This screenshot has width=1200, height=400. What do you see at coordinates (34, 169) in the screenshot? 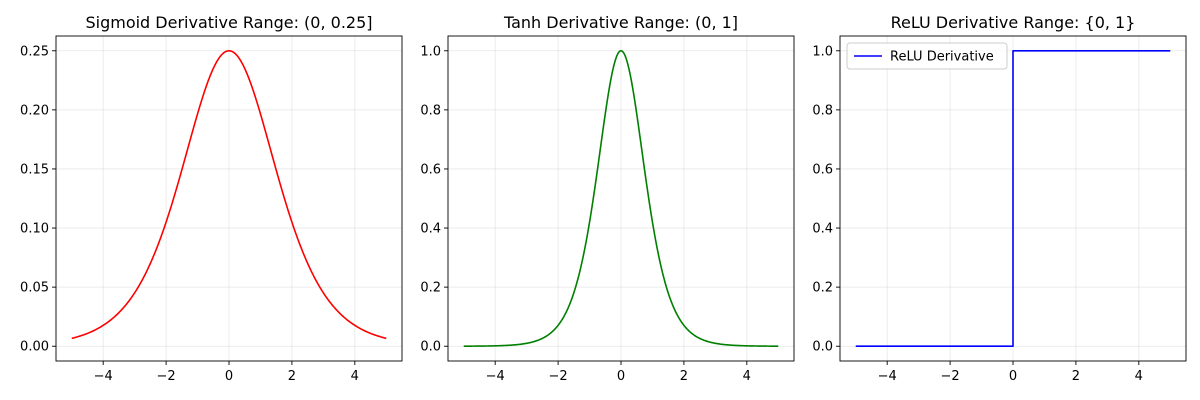
I see `y-tick-label: 0.15` at bounding box center [34, 169].